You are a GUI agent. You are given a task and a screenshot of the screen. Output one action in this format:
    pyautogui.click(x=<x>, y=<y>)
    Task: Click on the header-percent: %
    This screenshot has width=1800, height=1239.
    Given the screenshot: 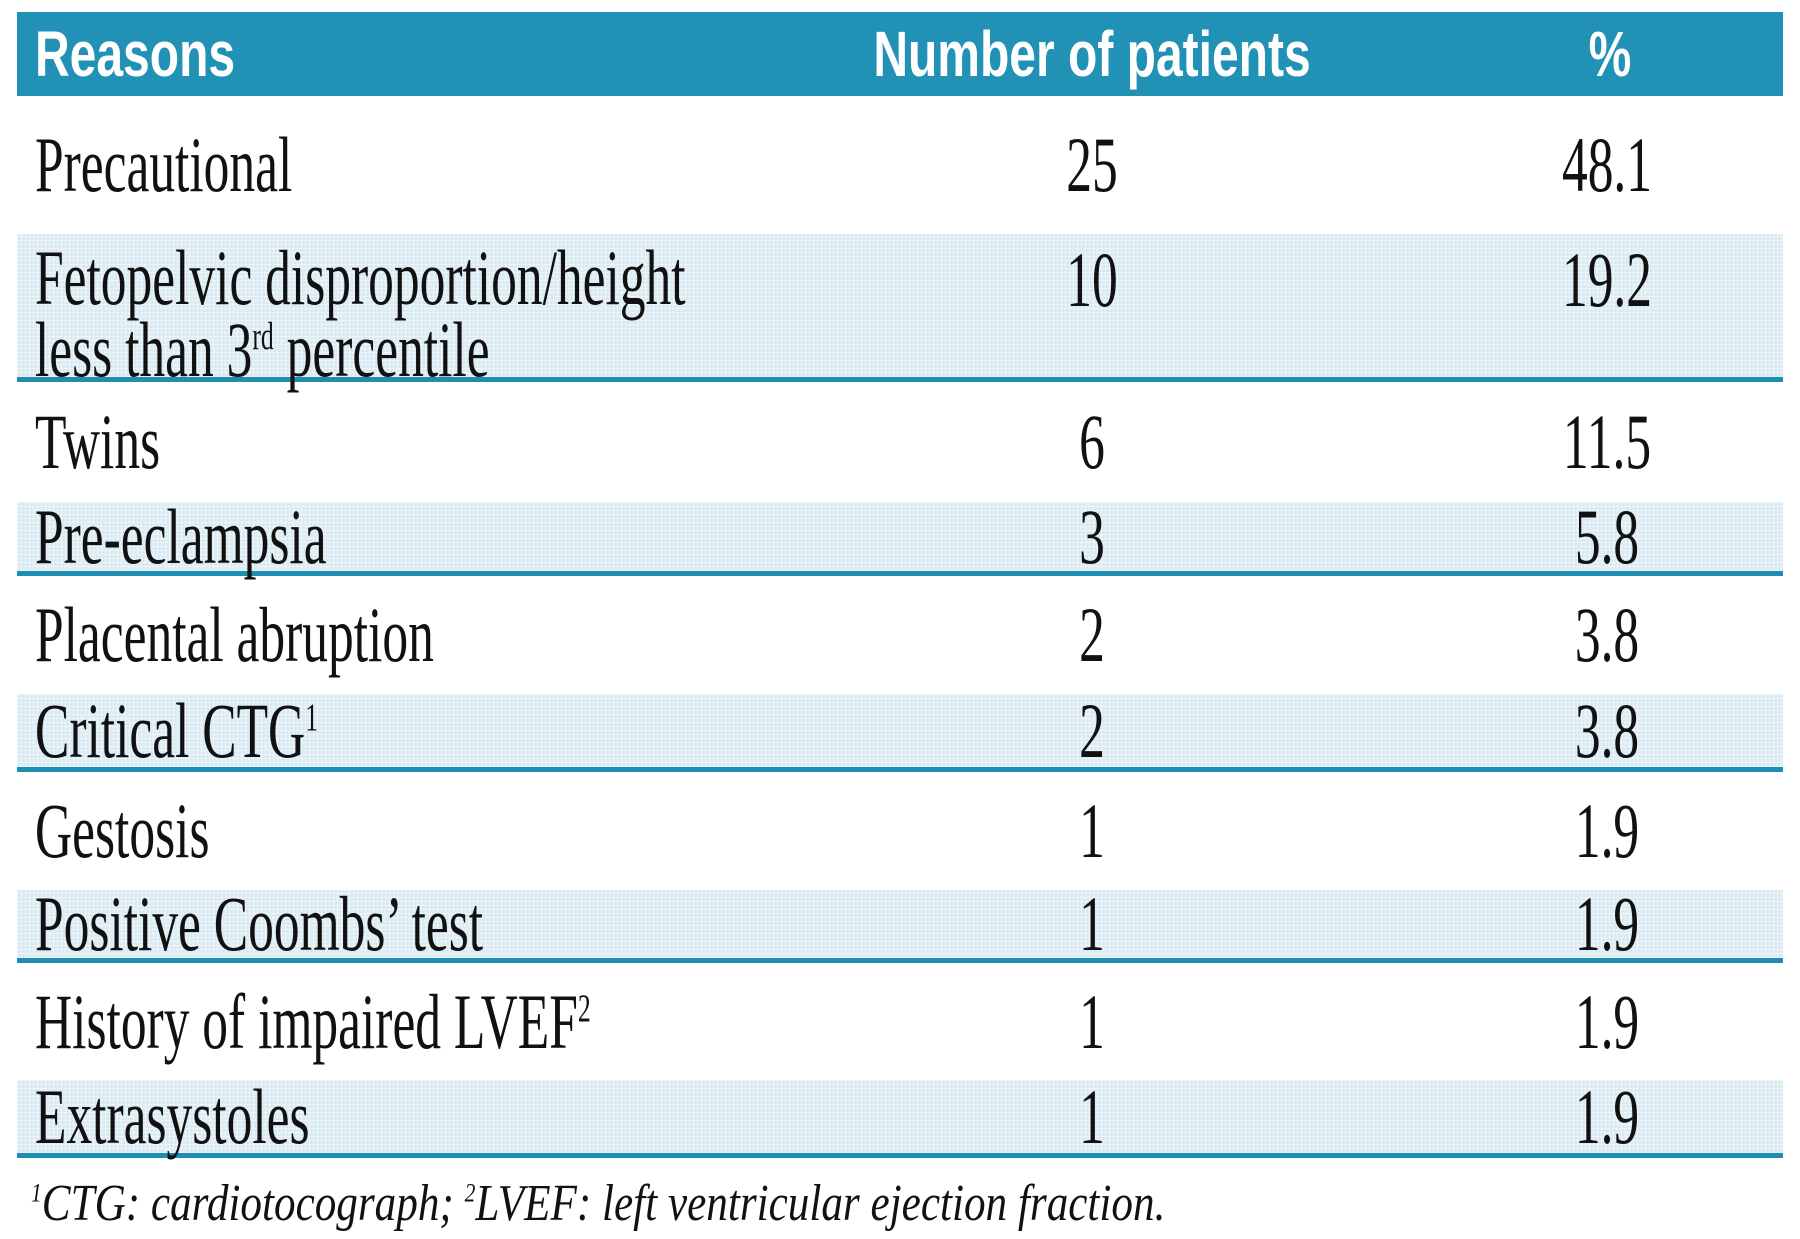 What is the action you would take?
    pyautogui.click(x=1610, y=54)
    